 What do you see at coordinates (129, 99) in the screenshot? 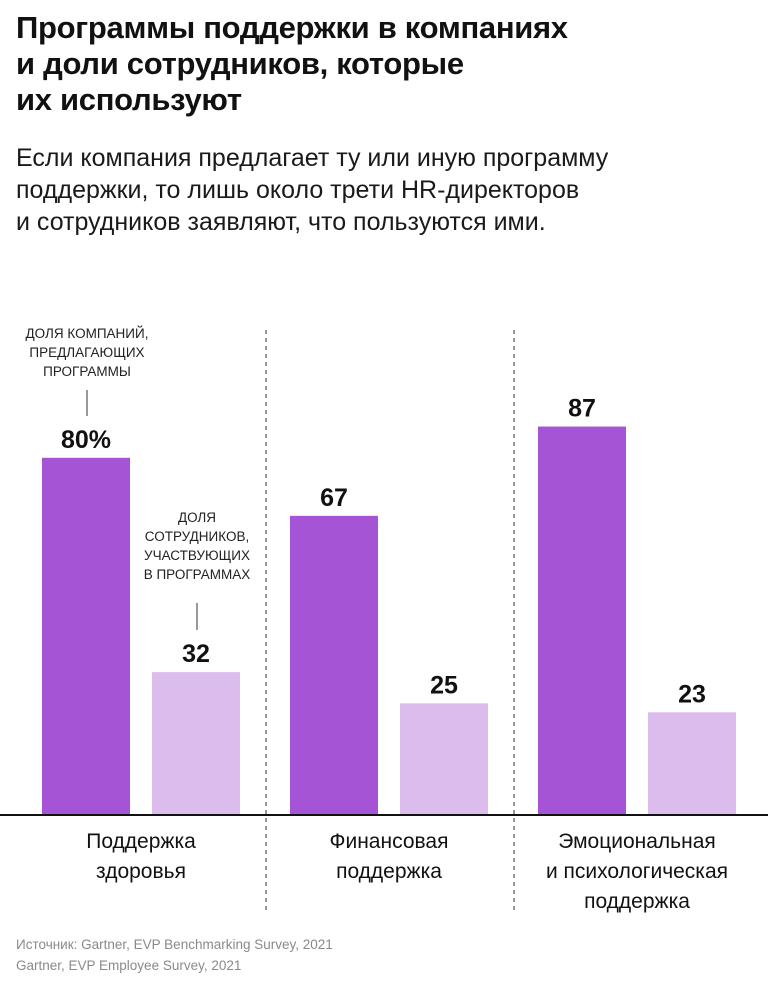
I see `title-line-3: их используют` at bounding box center [129, 99].